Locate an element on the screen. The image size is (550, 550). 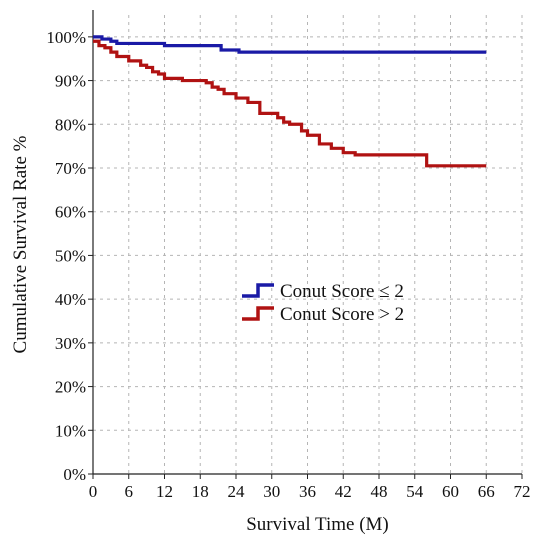
x-tick-label: 66 is located at coordinates (486, 491).